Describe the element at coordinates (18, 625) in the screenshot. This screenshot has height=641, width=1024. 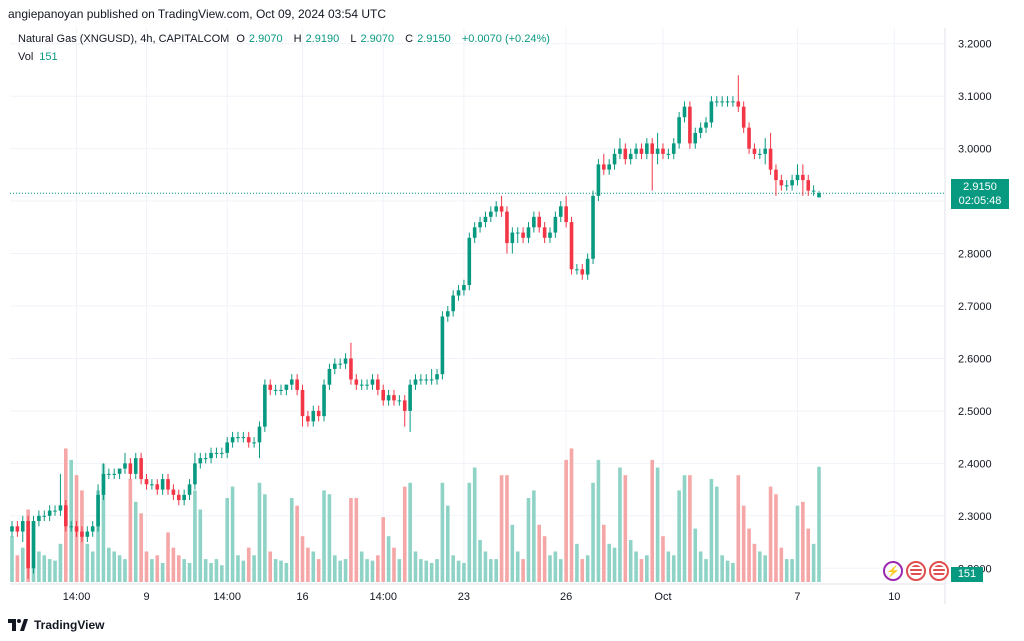
I see `tradingview-logo-icon` at that location.